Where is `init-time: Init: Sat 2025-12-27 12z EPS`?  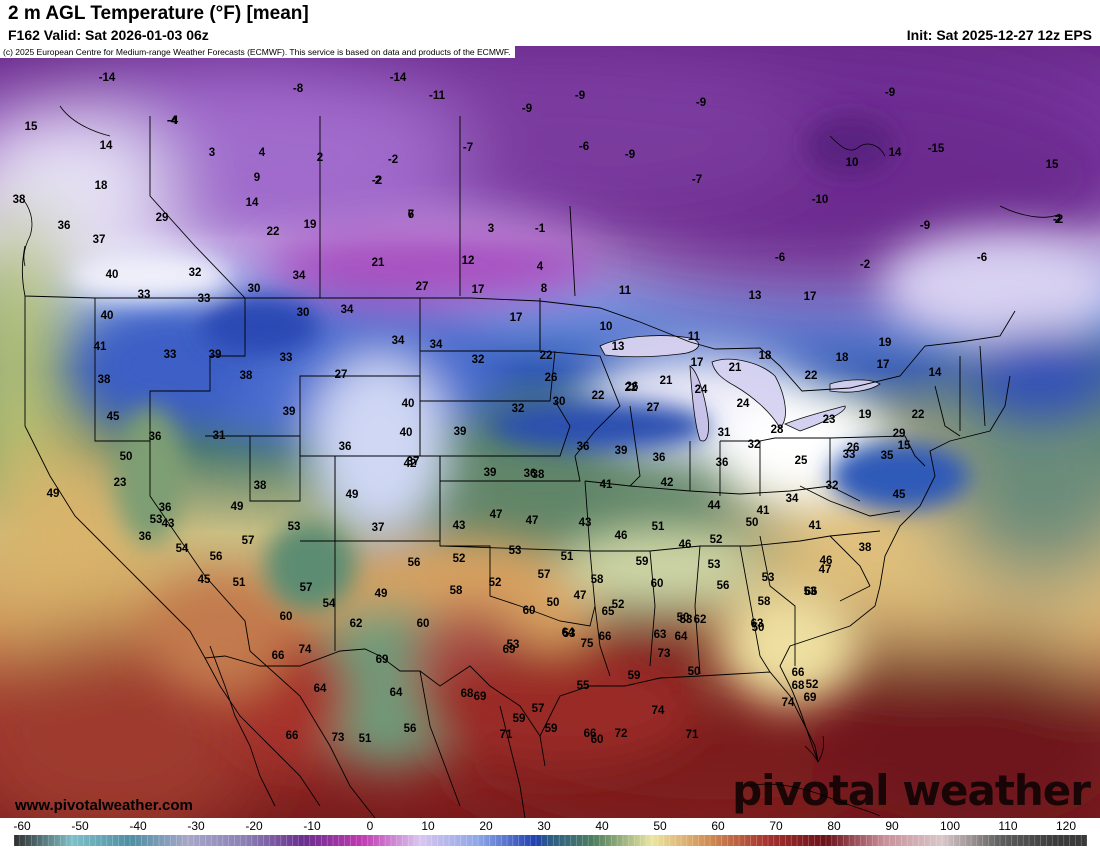
init-time: Init: Sat 2025-12-27 12z EPS is located at coordinates (999, 35).